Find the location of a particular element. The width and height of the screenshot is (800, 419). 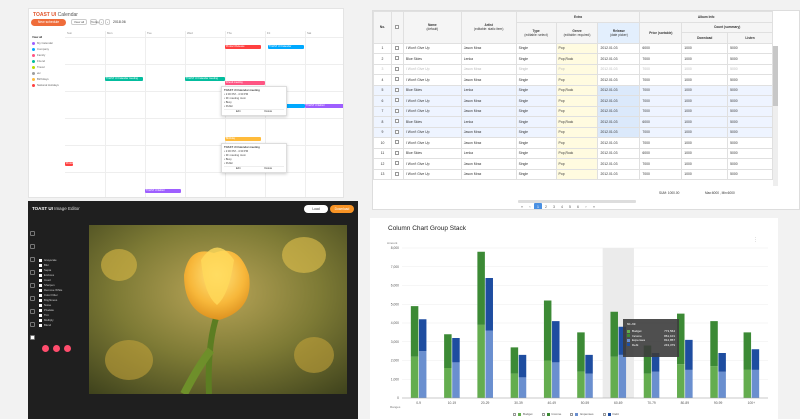

shape-icon is located at coordinates (32, 285).